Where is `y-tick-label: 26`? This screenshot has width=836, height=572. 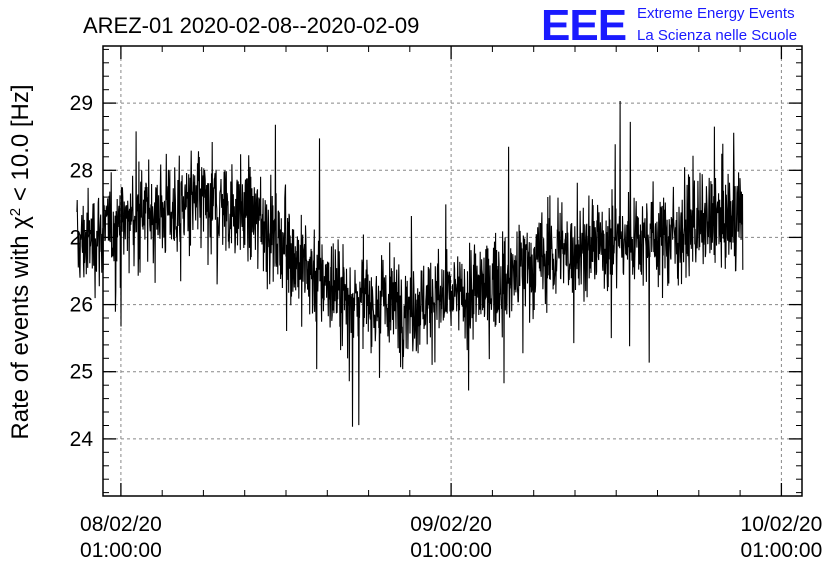
y-tick-label: 26 is located at coordinates (81, 305).